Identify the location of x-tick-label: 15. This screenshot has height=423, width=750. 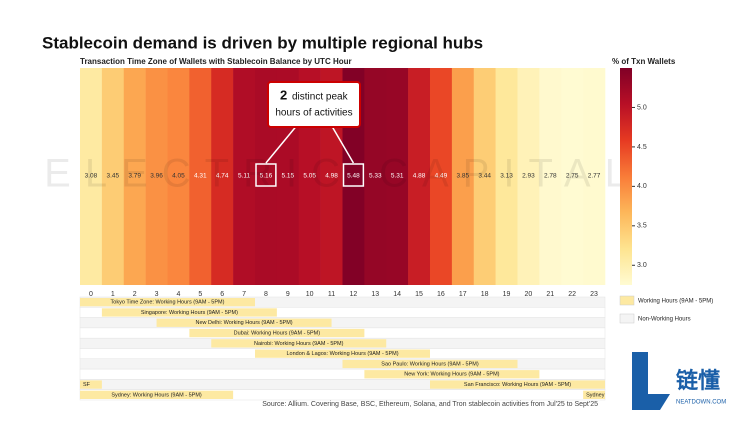
(419, 294).